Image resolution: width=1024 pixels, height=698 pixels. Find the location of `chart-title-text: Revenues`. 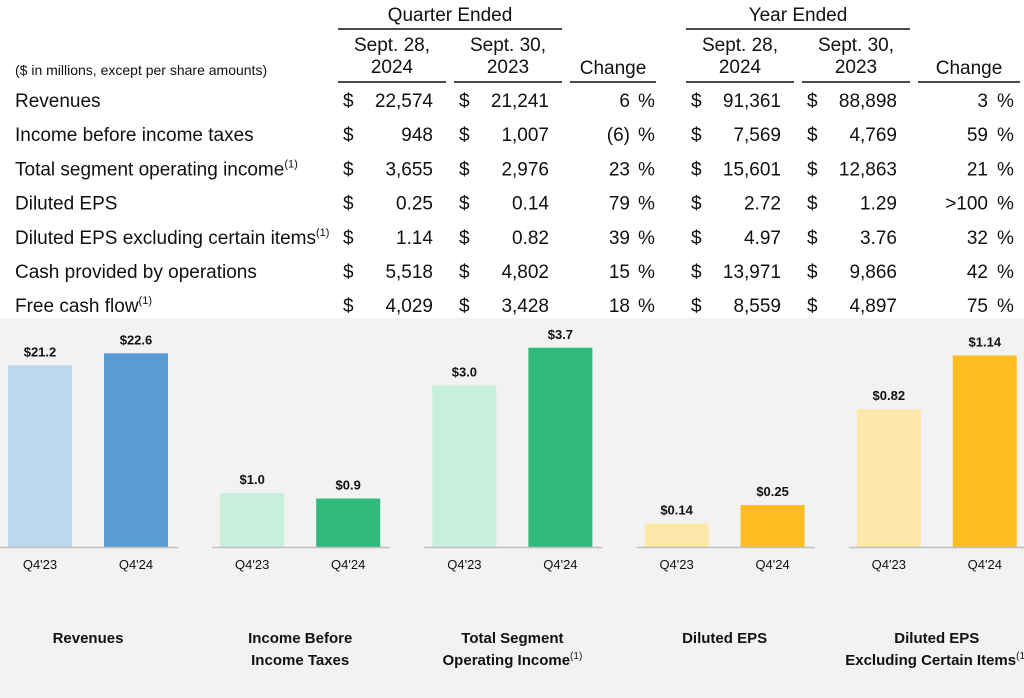

chart-title-text: Revenues is located at coordinates (88, 638).